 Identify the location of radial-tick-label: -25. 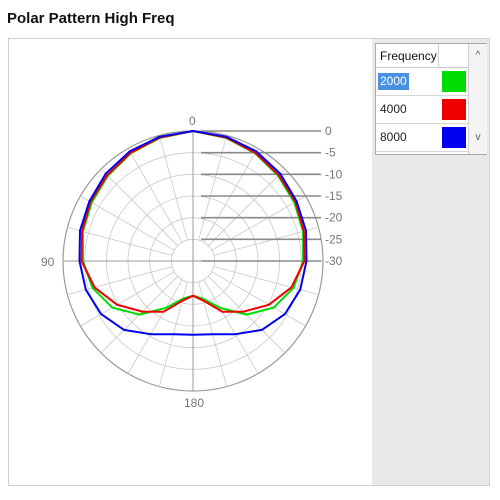
(334, 239).